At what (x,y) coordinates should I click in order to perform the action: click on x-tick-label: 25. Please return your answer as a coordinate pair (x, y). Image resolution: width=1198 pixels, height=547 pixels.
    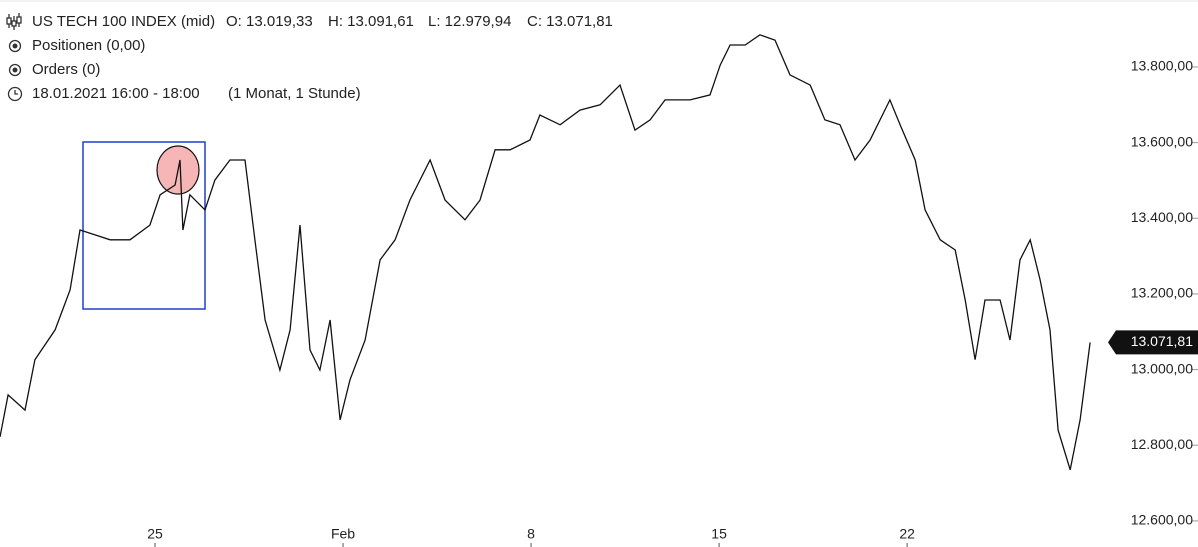
    Looking at the image, I should click on (155, 534).